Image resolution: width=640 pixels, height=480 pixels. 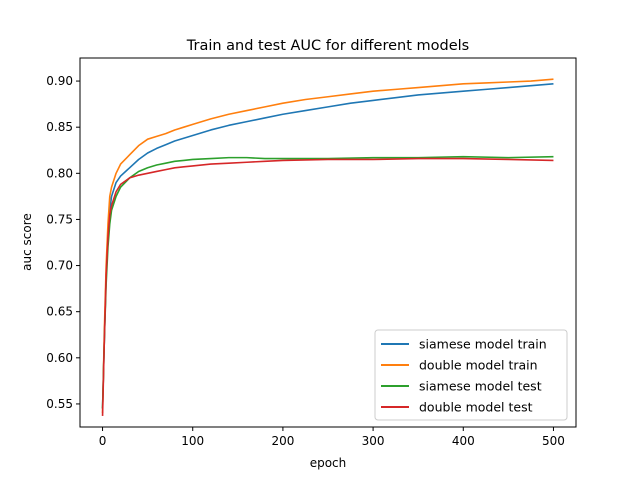 I want to click on x-tick-label-0: 0, so click(x=103, y=441).